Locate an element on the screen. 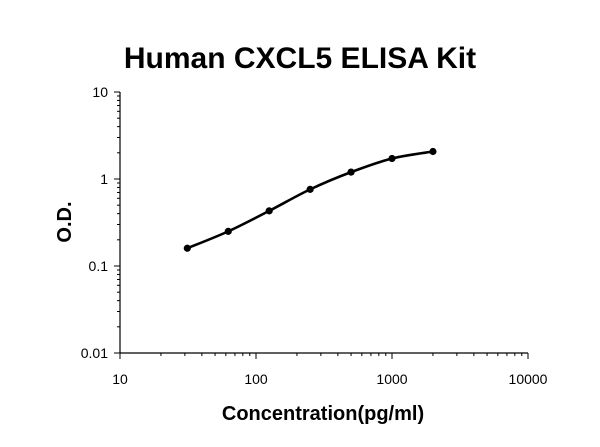  y-axis-title: O.D. is located at coordinates (65, 221).